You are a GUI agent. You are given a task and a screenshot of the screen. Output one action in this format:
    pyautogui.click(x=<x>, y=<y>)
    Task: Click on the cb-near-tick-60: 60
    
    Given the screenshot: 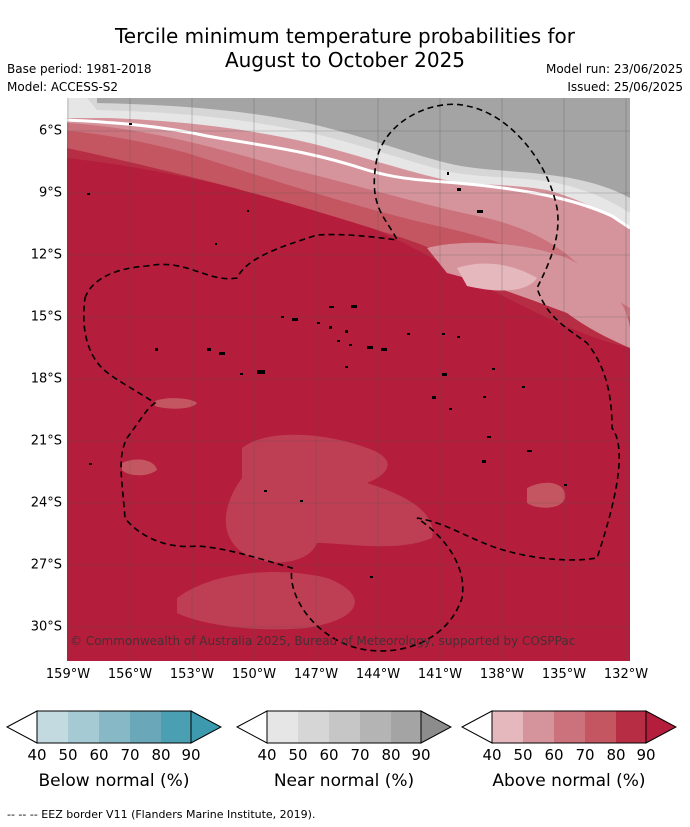 What is the action you would take?
    pyautogui.click(x=329, y=755)
    